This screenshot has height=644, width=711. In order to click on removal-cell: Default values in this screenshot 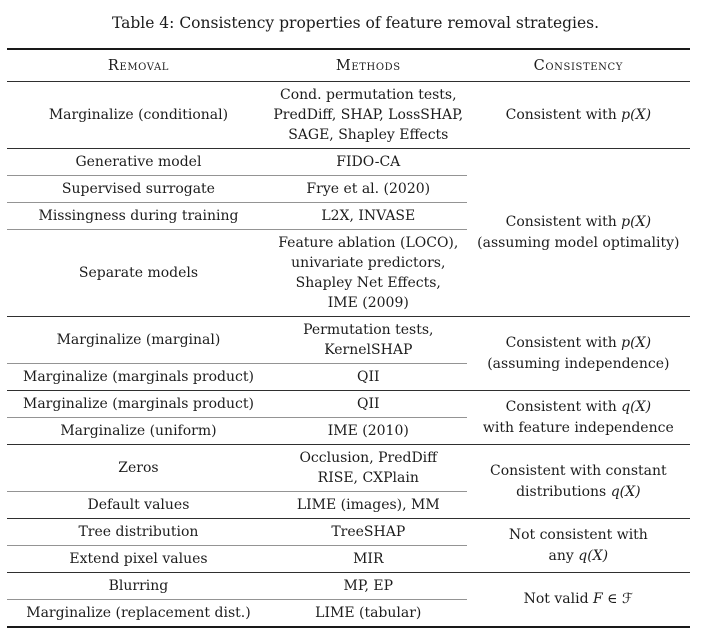, I will do `click(138, 505)`.